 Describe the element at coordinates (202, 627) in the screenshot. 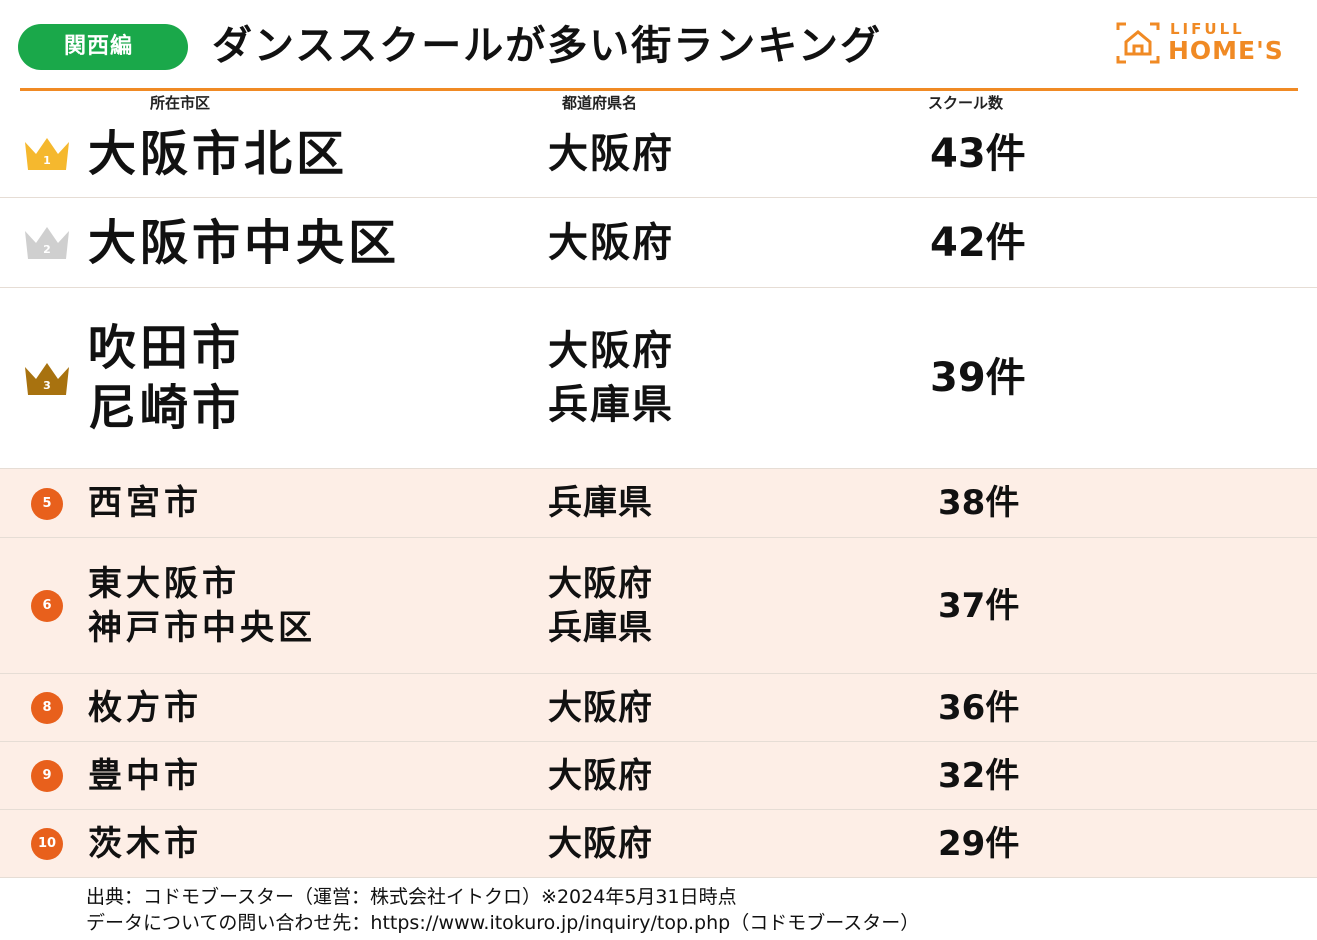

I see `city-cell-text: 神戸市中央区` at that location.